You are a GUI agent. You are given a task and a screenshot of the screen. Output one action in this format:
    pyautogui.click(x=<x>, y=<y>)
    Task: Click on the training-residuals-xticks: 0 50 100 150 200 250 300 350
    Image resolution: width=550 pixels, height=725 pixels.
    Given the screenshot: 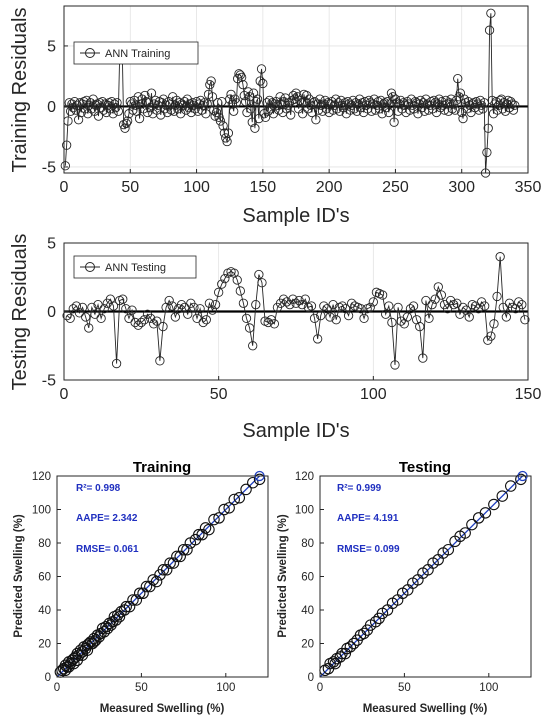 What is the action you would take?
    pyautogui.click(x=301, y=182)
    